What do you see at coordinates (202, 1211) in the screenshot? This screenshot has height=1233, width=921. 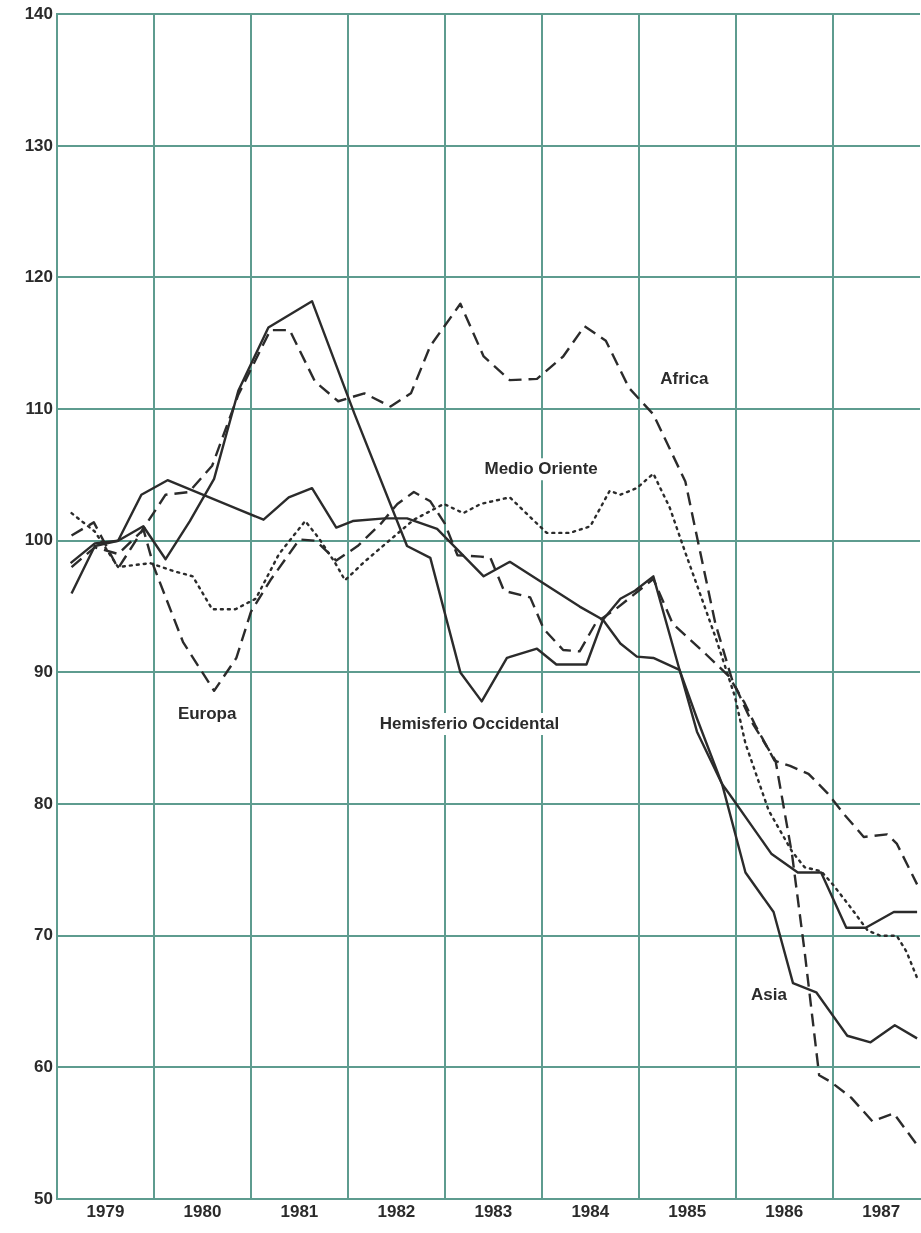 I see `x-tick-label: 1980` at bounding box center [202, 1211].